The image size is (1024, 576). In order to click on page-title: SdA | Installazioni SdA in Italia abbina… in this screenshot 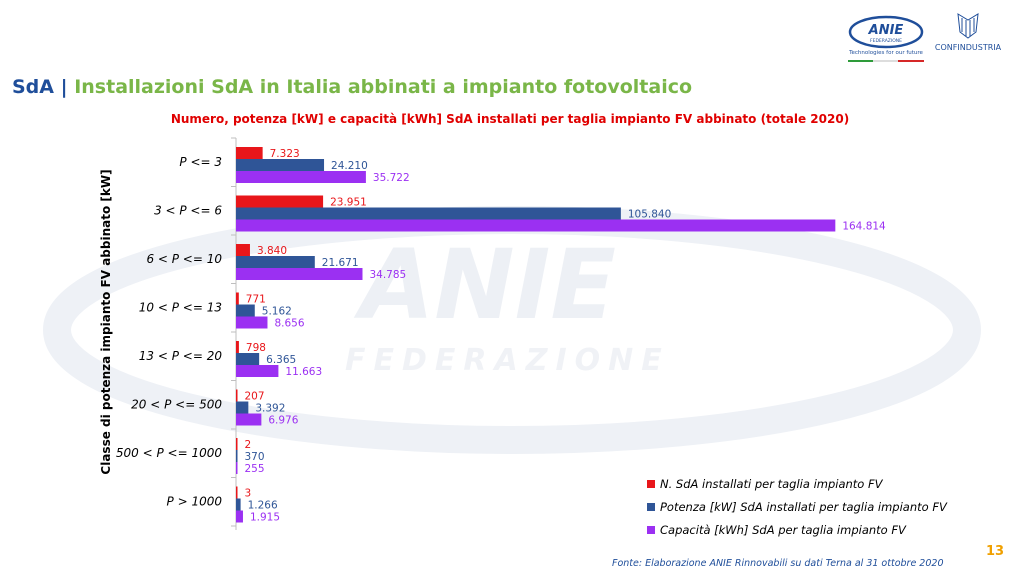, I will do `click(352, 87)`.